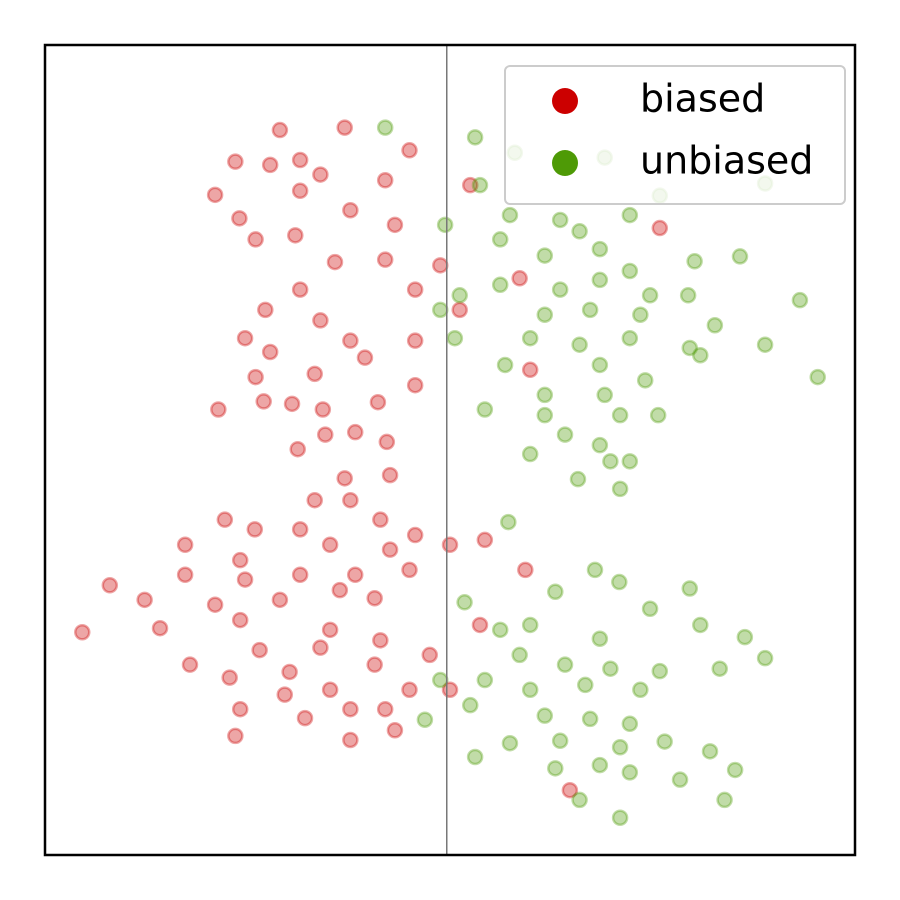  I want to click on legend: biased unbiased, so click(675, 135).